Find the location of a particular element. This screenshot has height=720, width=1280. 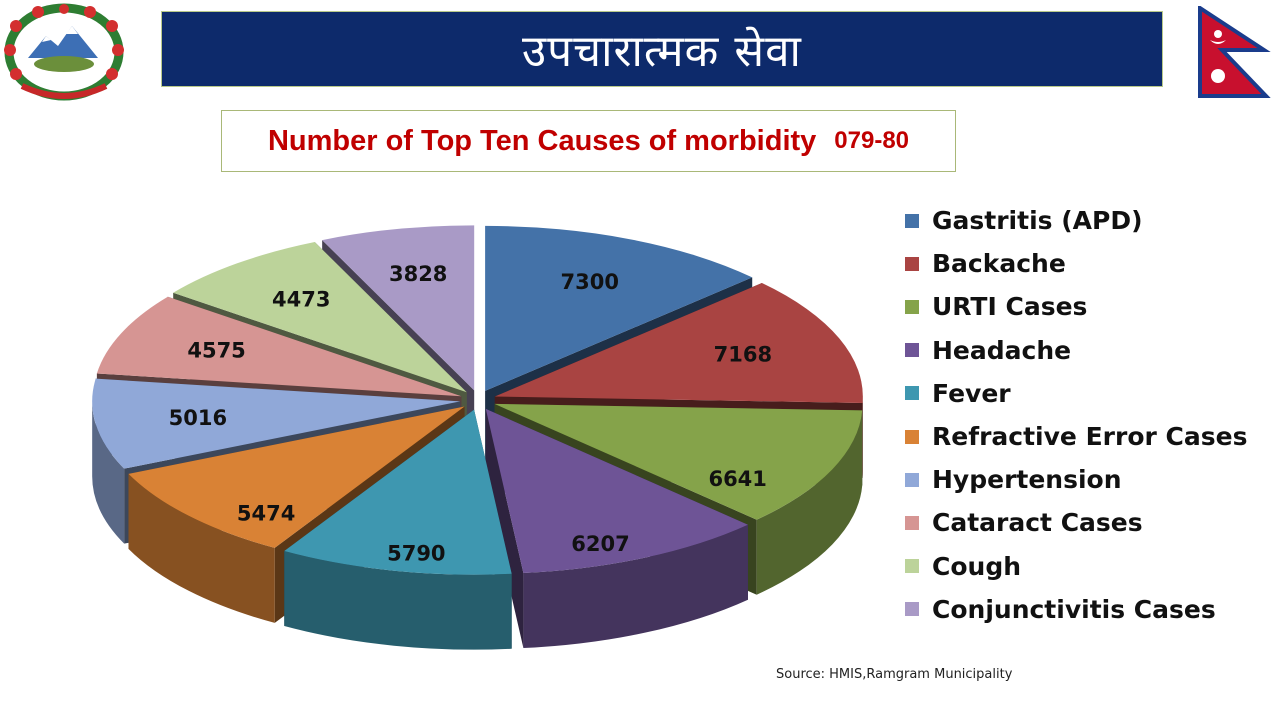

legend-label: Conjunctivitis Cases is located at coordinates (1074, 609).